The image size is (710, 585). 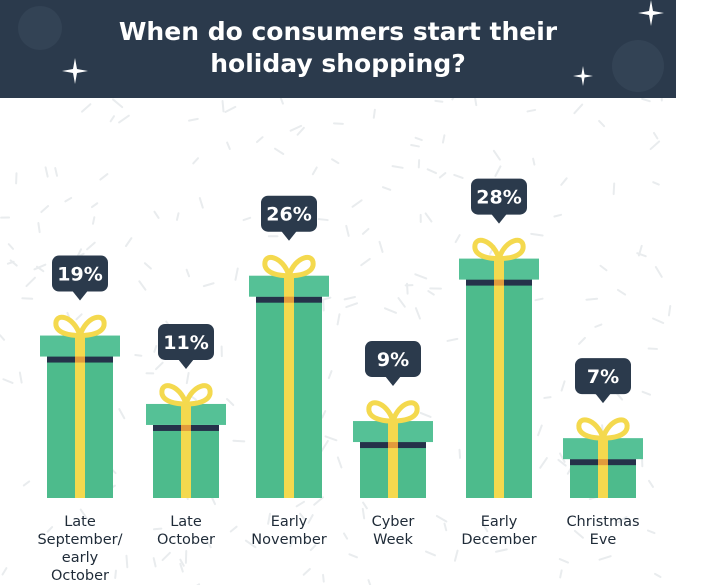 I want to click on title-line-2: holiday shopping?, so click(x=338, y=63).